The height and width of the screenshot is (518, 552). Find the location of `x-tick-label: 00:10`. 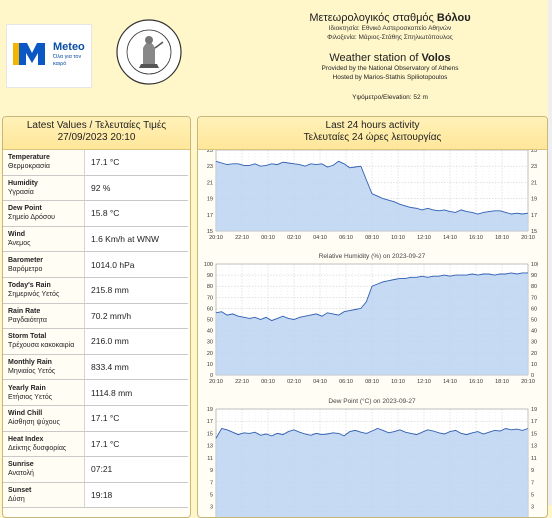

x-tick-label: 00:10 is located at coordinates (268, 382).